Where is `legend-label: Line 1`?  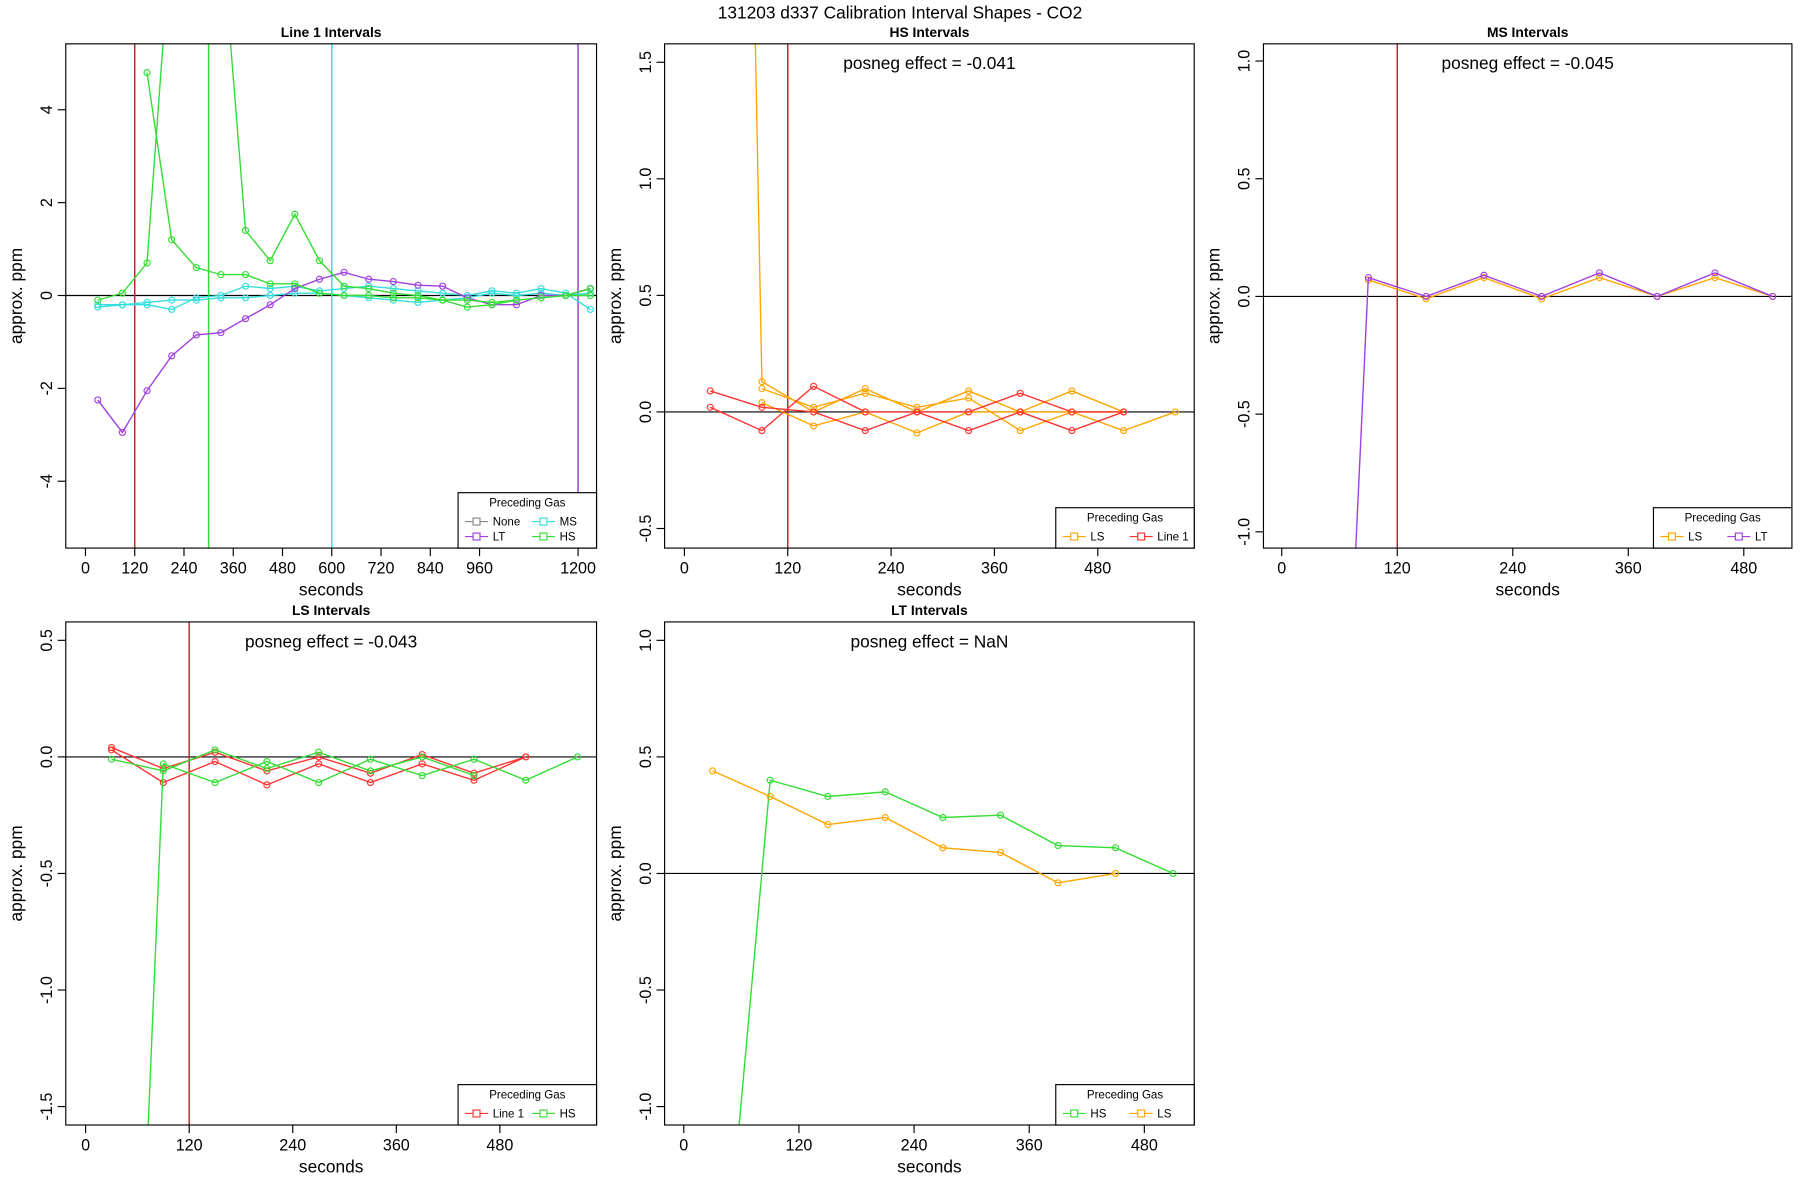
legend-label: Line 1 is located at coordinates (508, 1115).